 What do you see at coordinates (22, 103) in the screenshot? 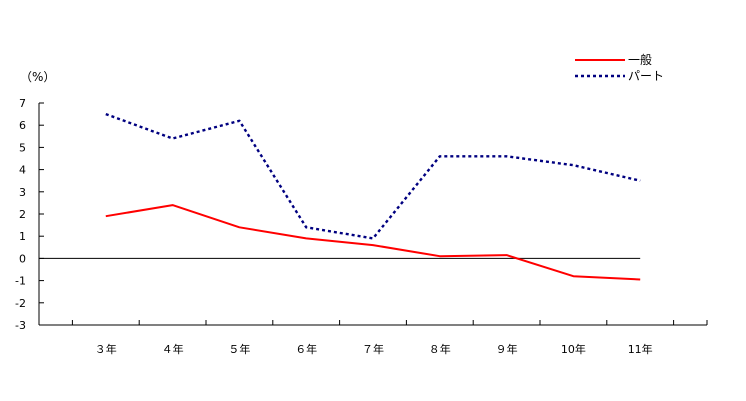
I see `y-tick-label: 7` at bounding box center [22, 103].